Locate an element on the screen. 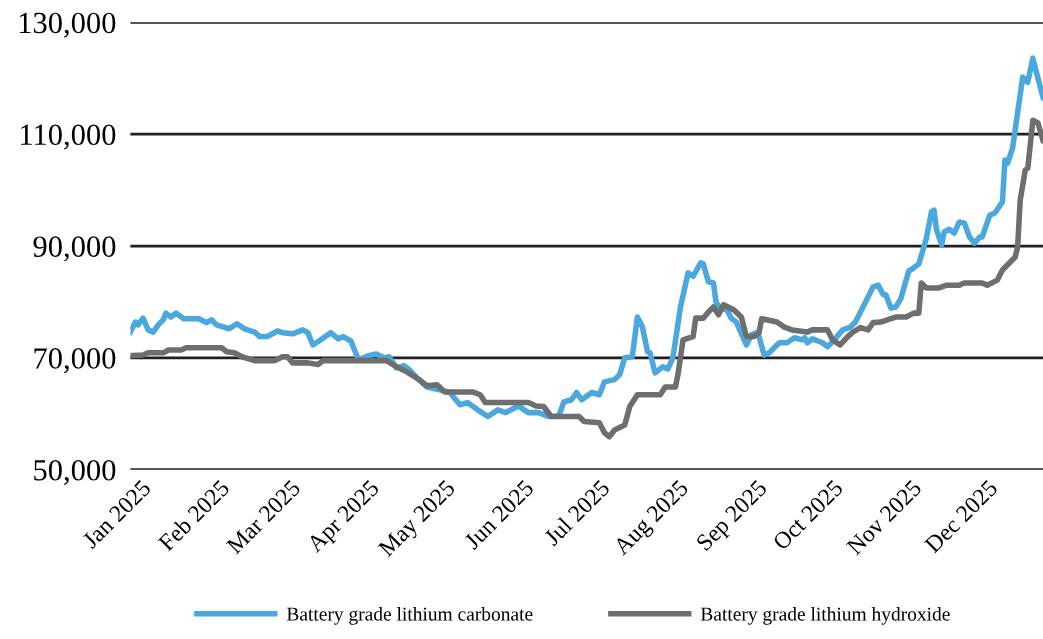  y-tick-label: 70,000 is located at coordinates (75, 361).